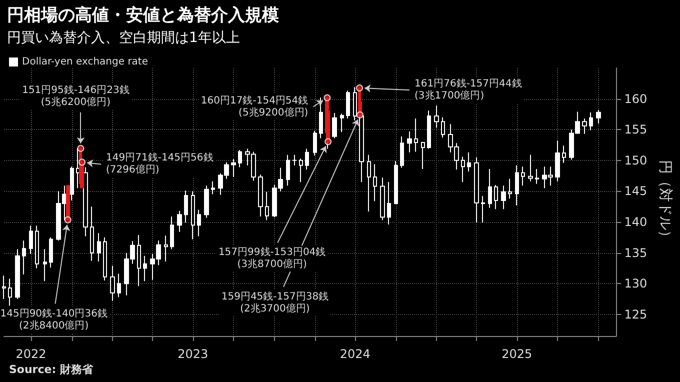 The height and width of the screenshot is (382, 680). What do you see at coordinates (143, 16) in the screenshot?
I see `chart-title: 円相場の高値・安値と為替介入規模` at bounding box center [143, 16].